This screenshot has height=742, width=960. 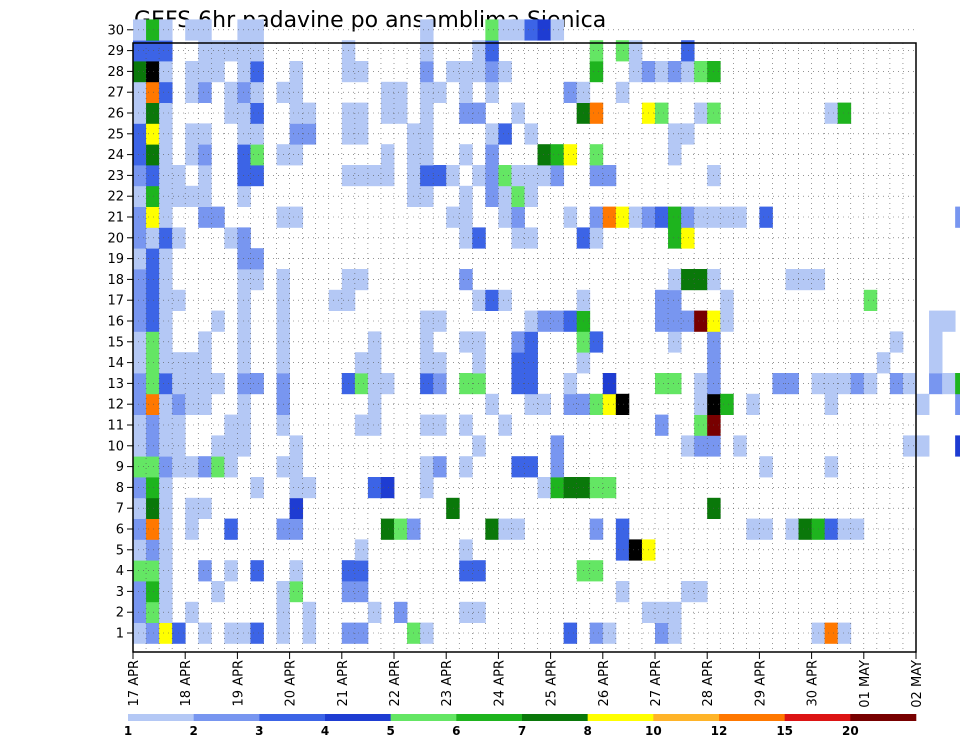 What do you see at coordinates (456, 731) in the screenshot?
I see `colorbar-label: 6` at bounding box center [456, 731].